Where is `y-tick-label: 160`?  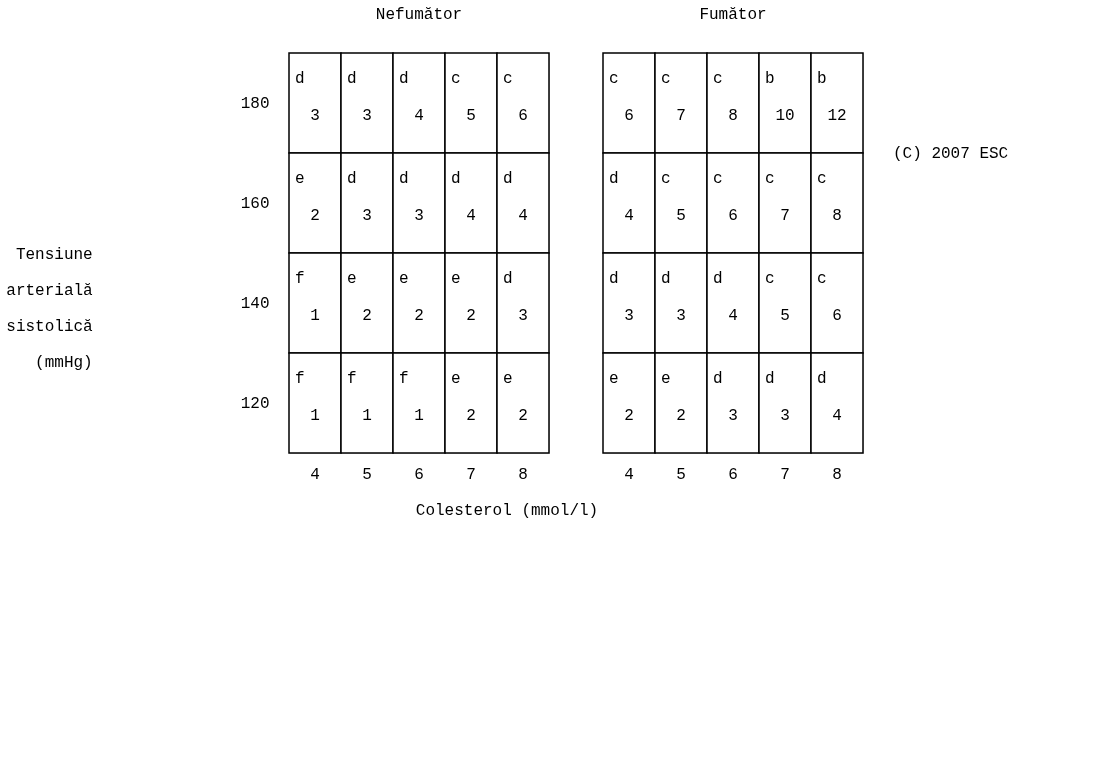 y-tick-label: 160 is located at coordinates (255, 204).